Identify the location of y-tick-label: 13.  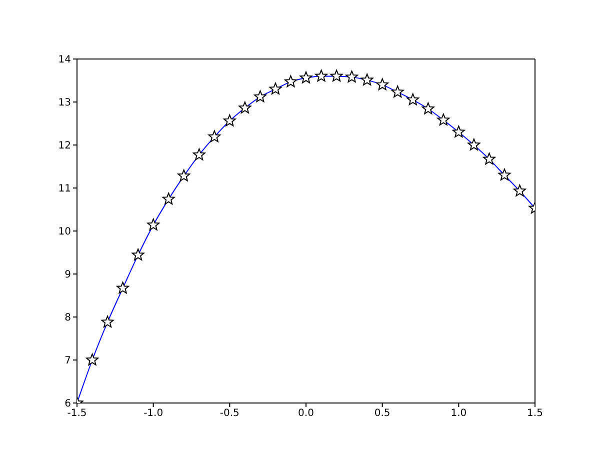
(64, 103).